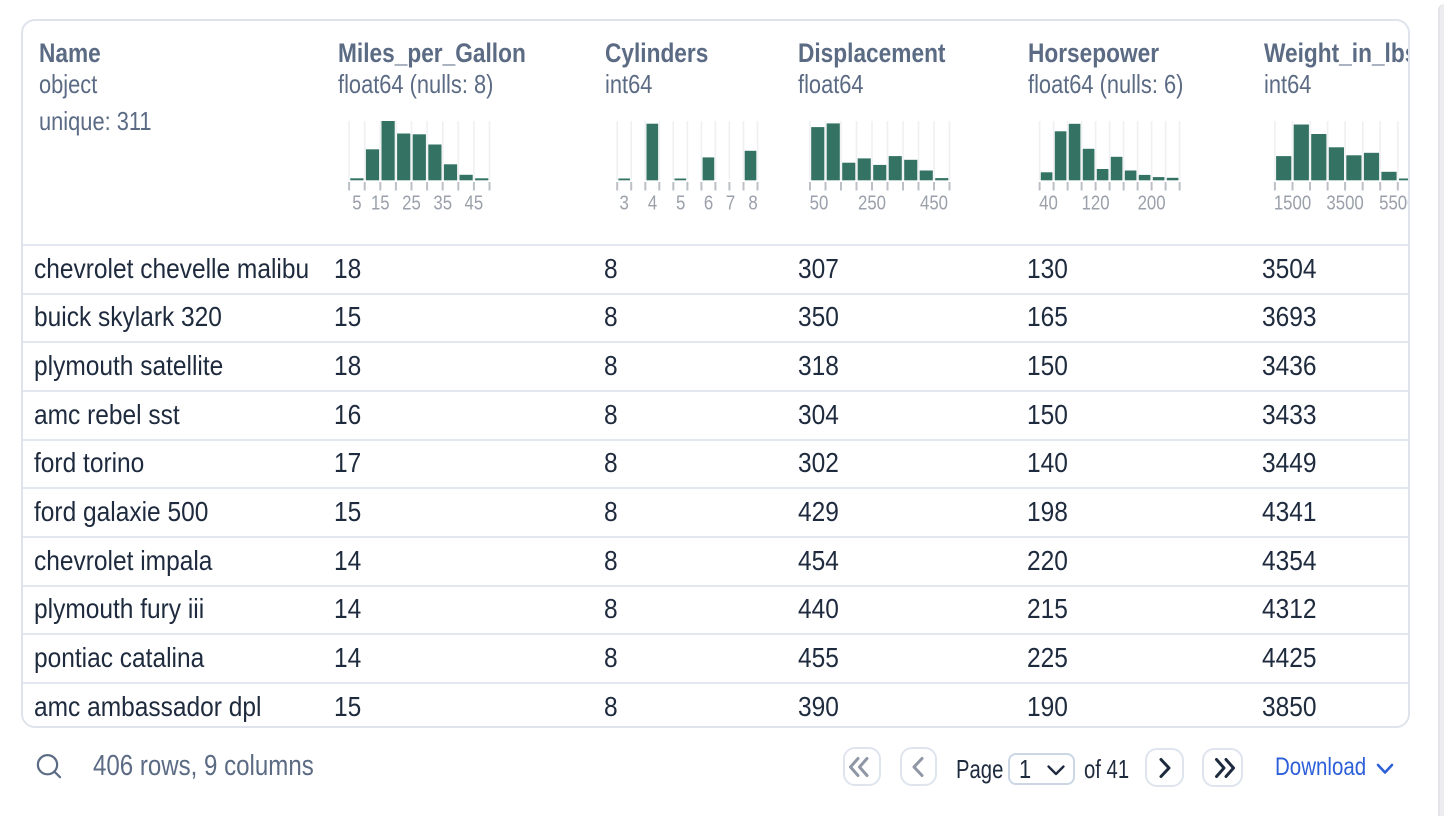 The height and width of the screenshot is (816, 1444). What do you see at coordinates (1394, 202) in the screenshot?
I see `svg-text: 5500` at bounding box center [1394, 202].